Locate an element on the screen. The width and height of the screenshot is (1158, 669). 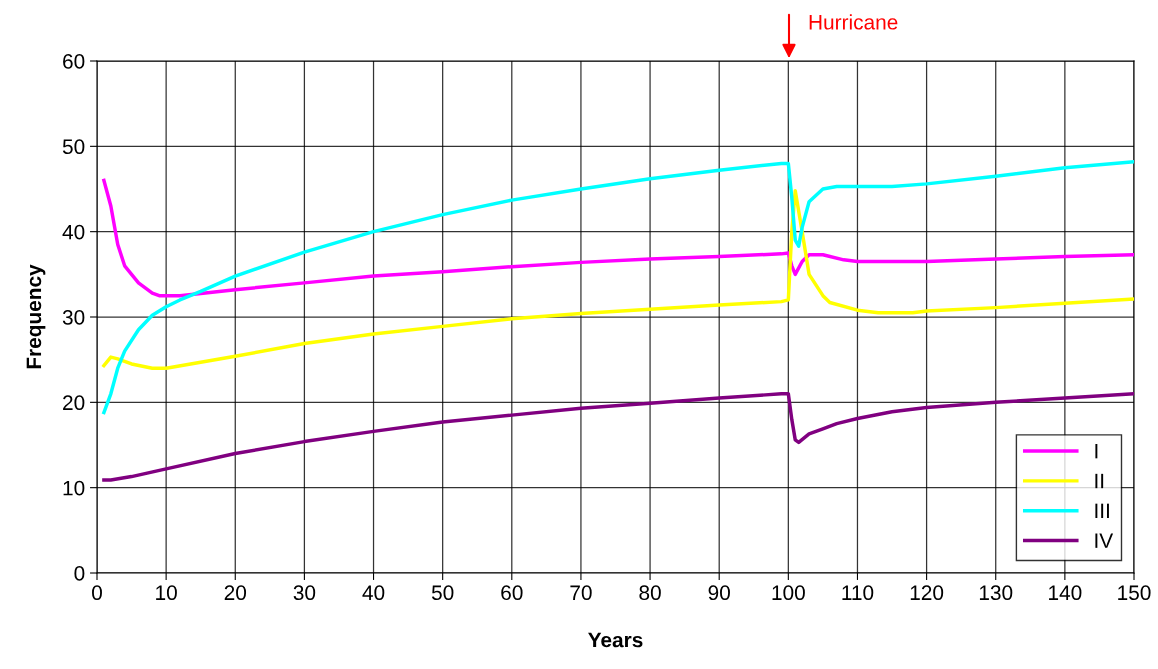
legend-label: II is located at coordinates (1099, 481).